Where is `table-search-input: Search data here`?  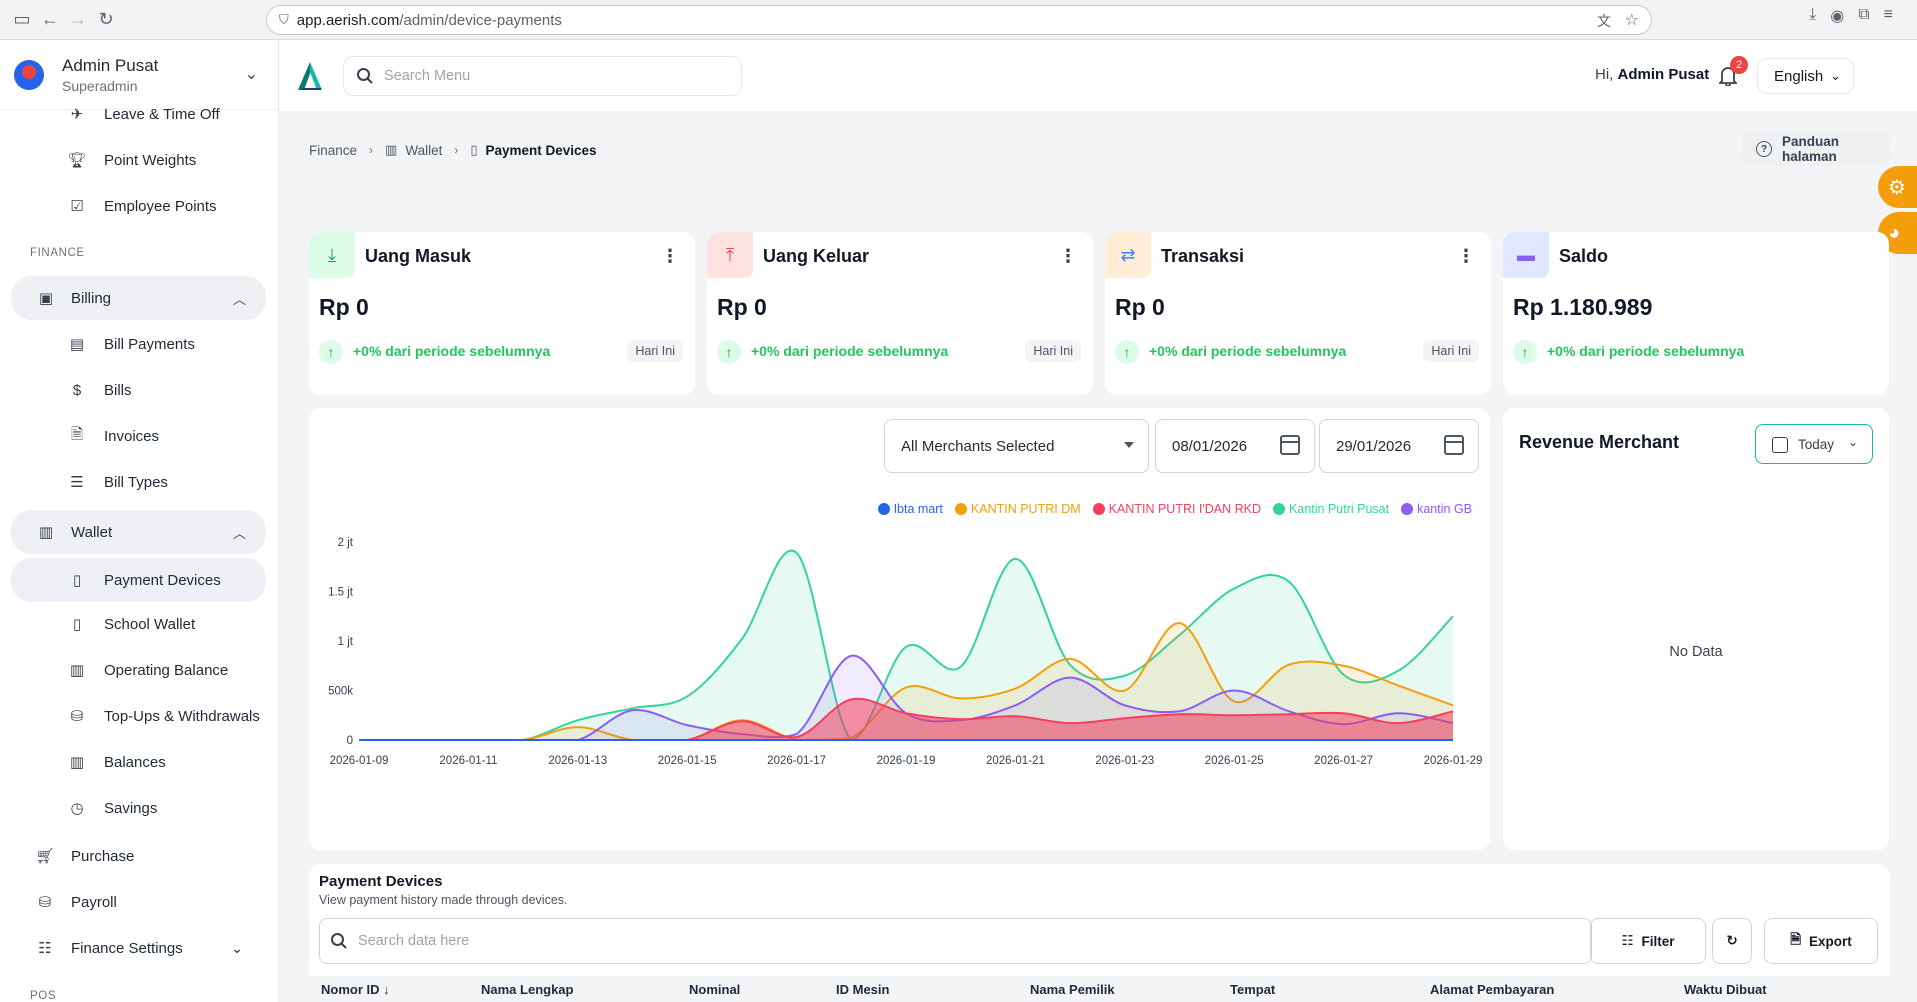
table-search-input: Search data here is located at coordinates (955, 941).